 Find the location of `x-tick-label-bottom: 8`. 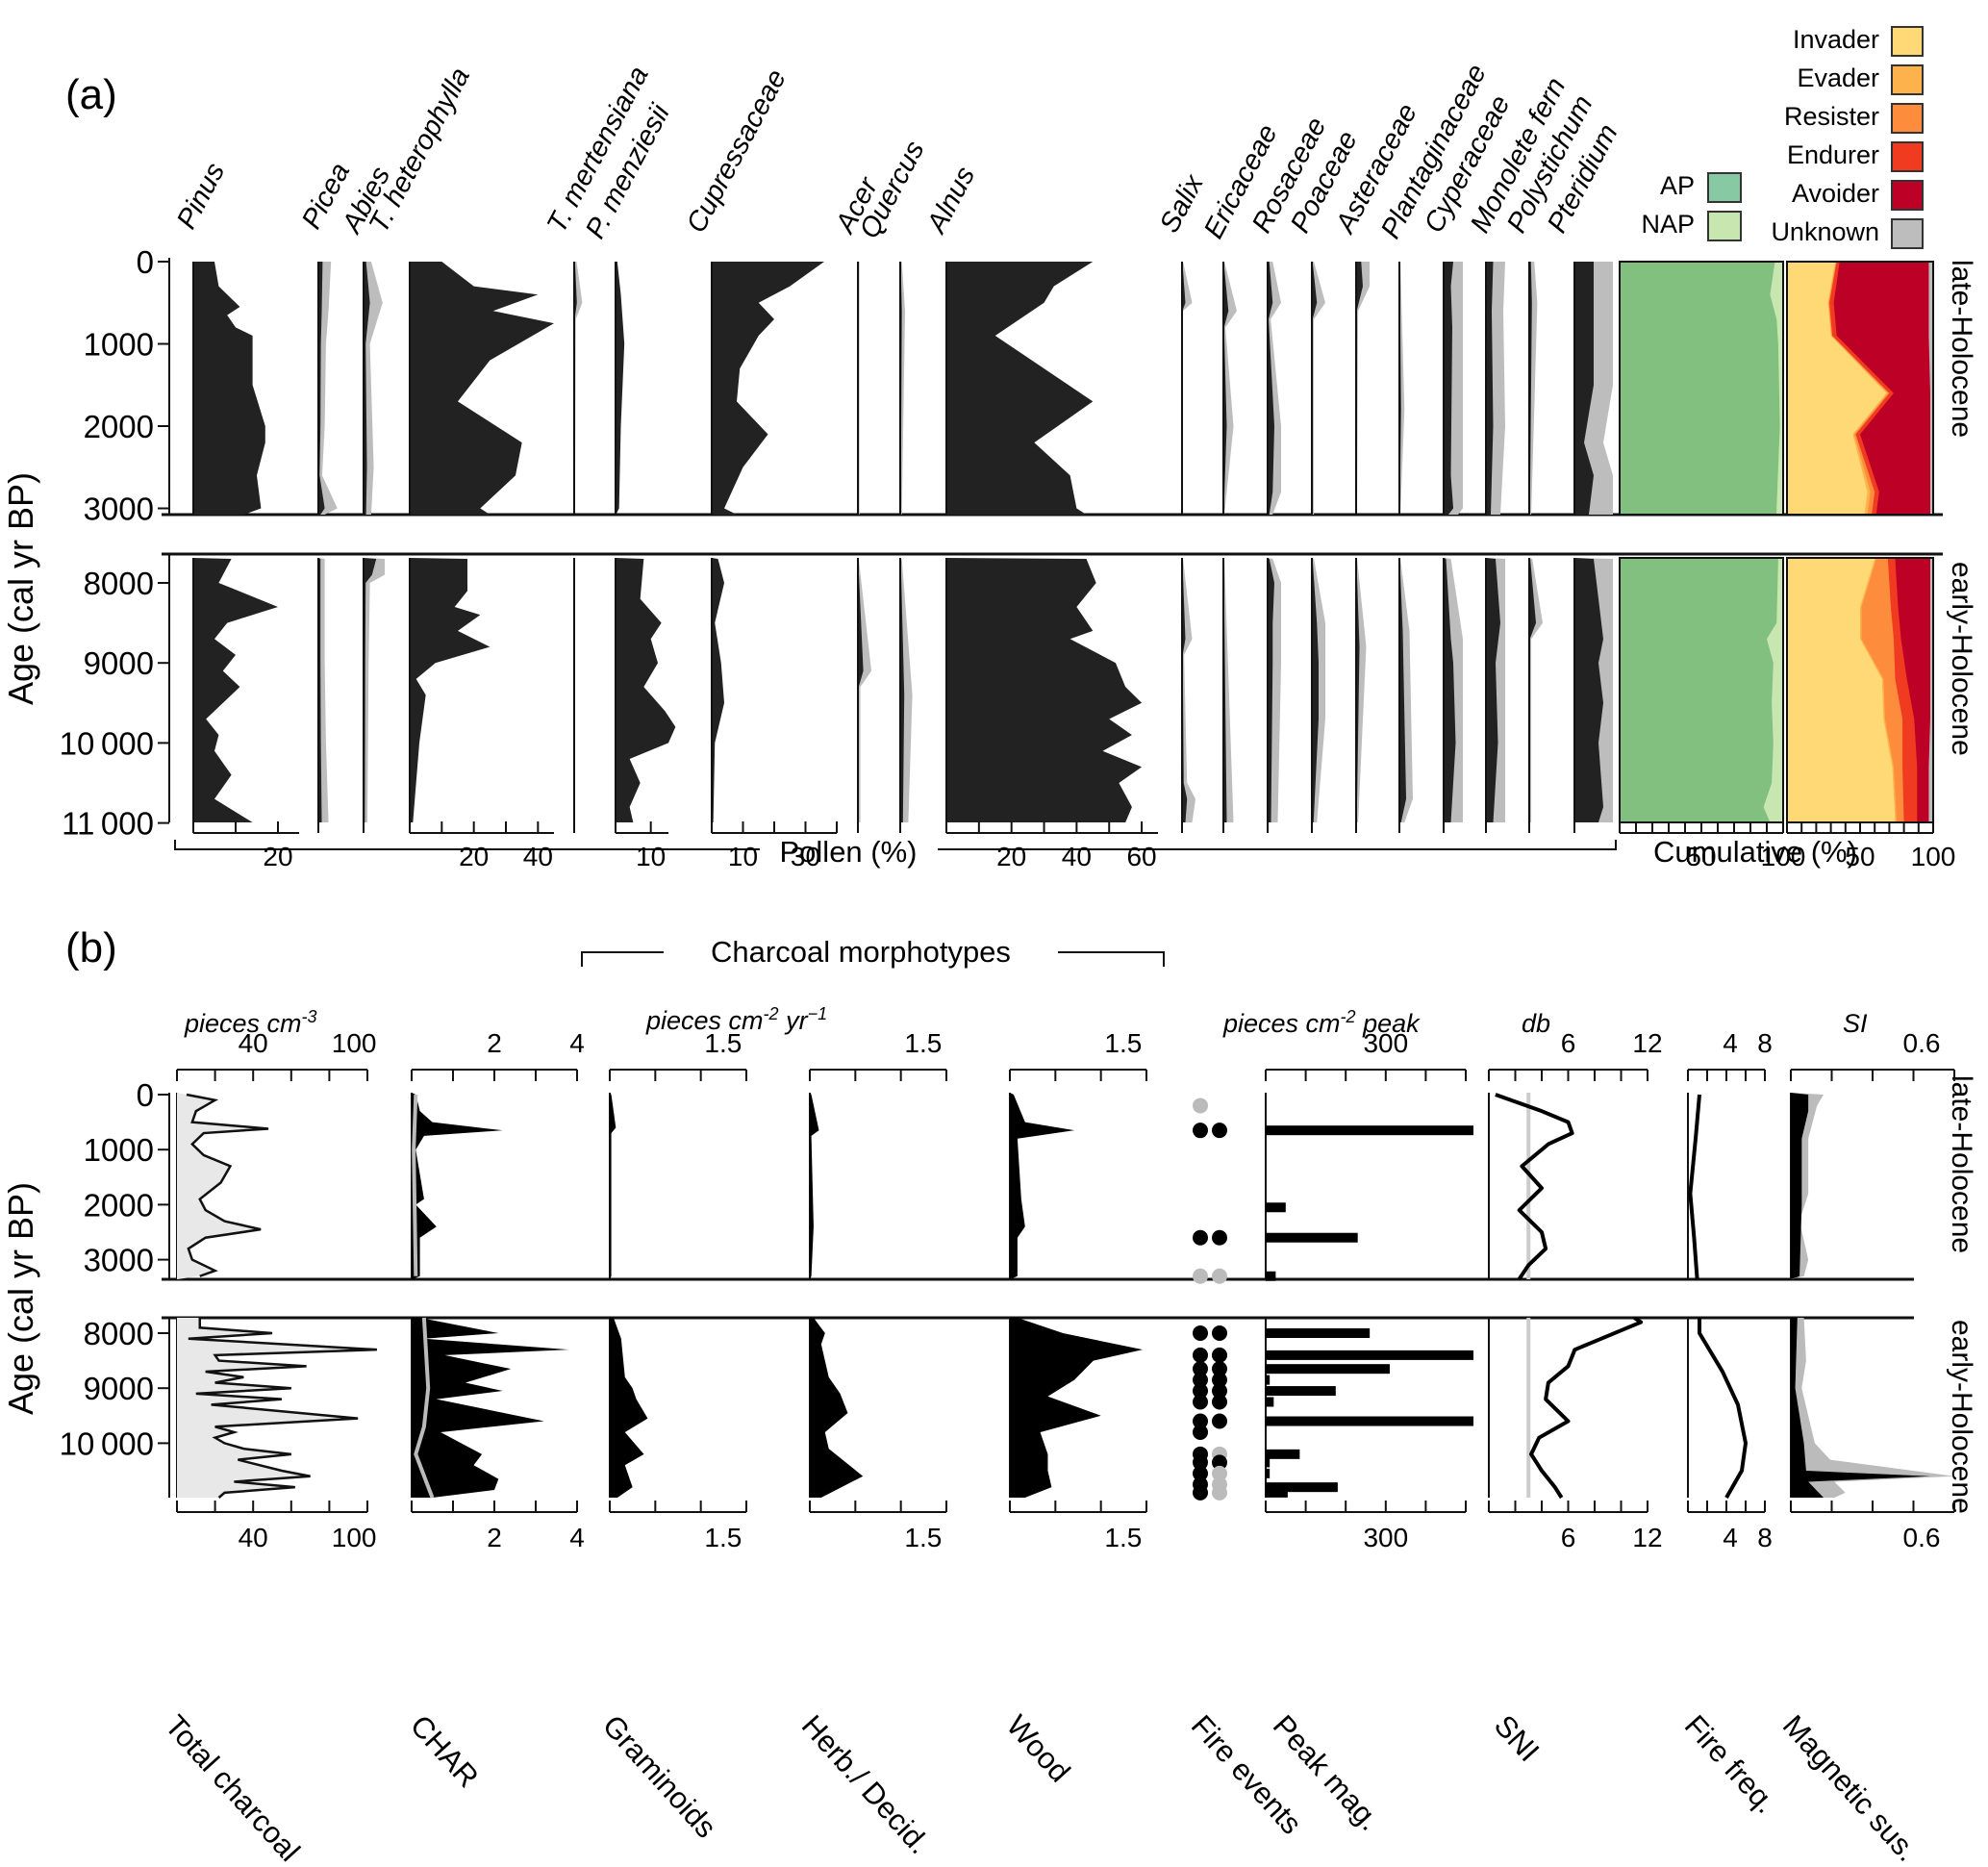

x-tick-label-bottom: 8 is located at coordinates (1765, 1538).